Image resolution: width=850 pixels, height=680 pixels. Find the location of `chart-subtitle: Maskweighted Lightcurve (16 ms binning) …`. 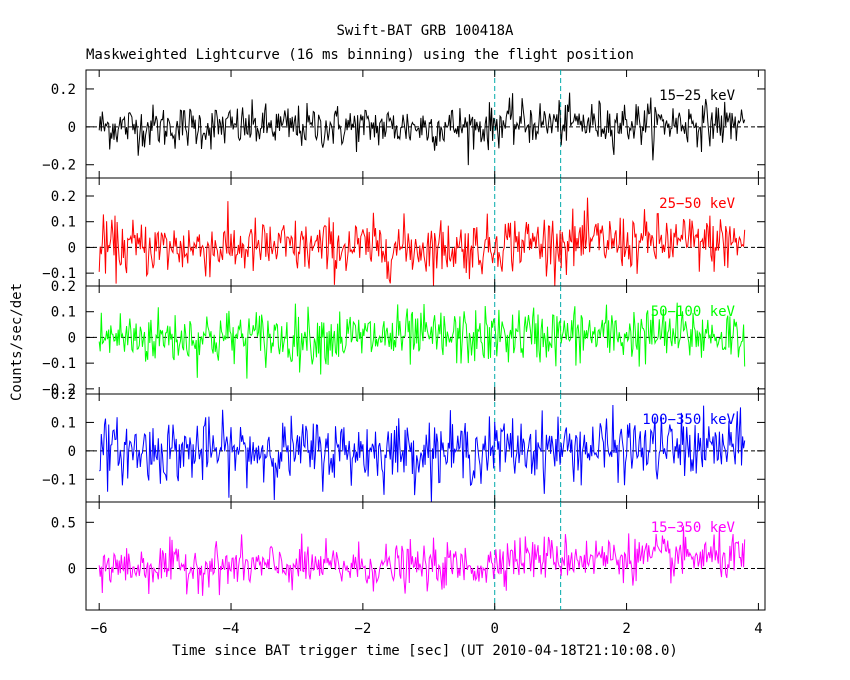

chart-subtitle: Maskweighted Lightcurve (16 ms binning) … is located at coordinates (360, 55).